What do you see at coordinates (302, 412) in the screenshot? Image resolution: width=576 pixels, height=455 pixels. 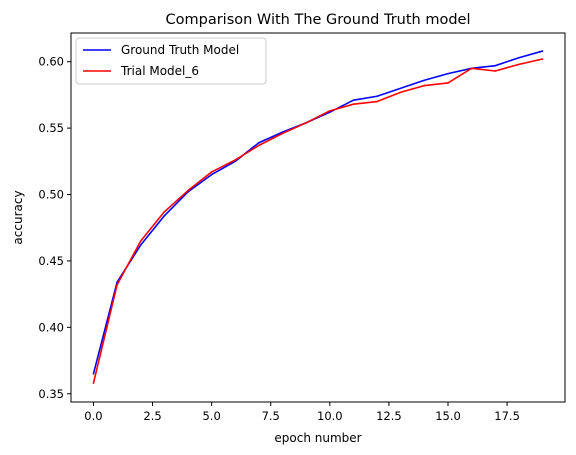 I see `x-axis-ticks: 0.0 2.5 5.0 7.5 10.0 12.5 15.0 17.5` at bounding box center [302, 412].